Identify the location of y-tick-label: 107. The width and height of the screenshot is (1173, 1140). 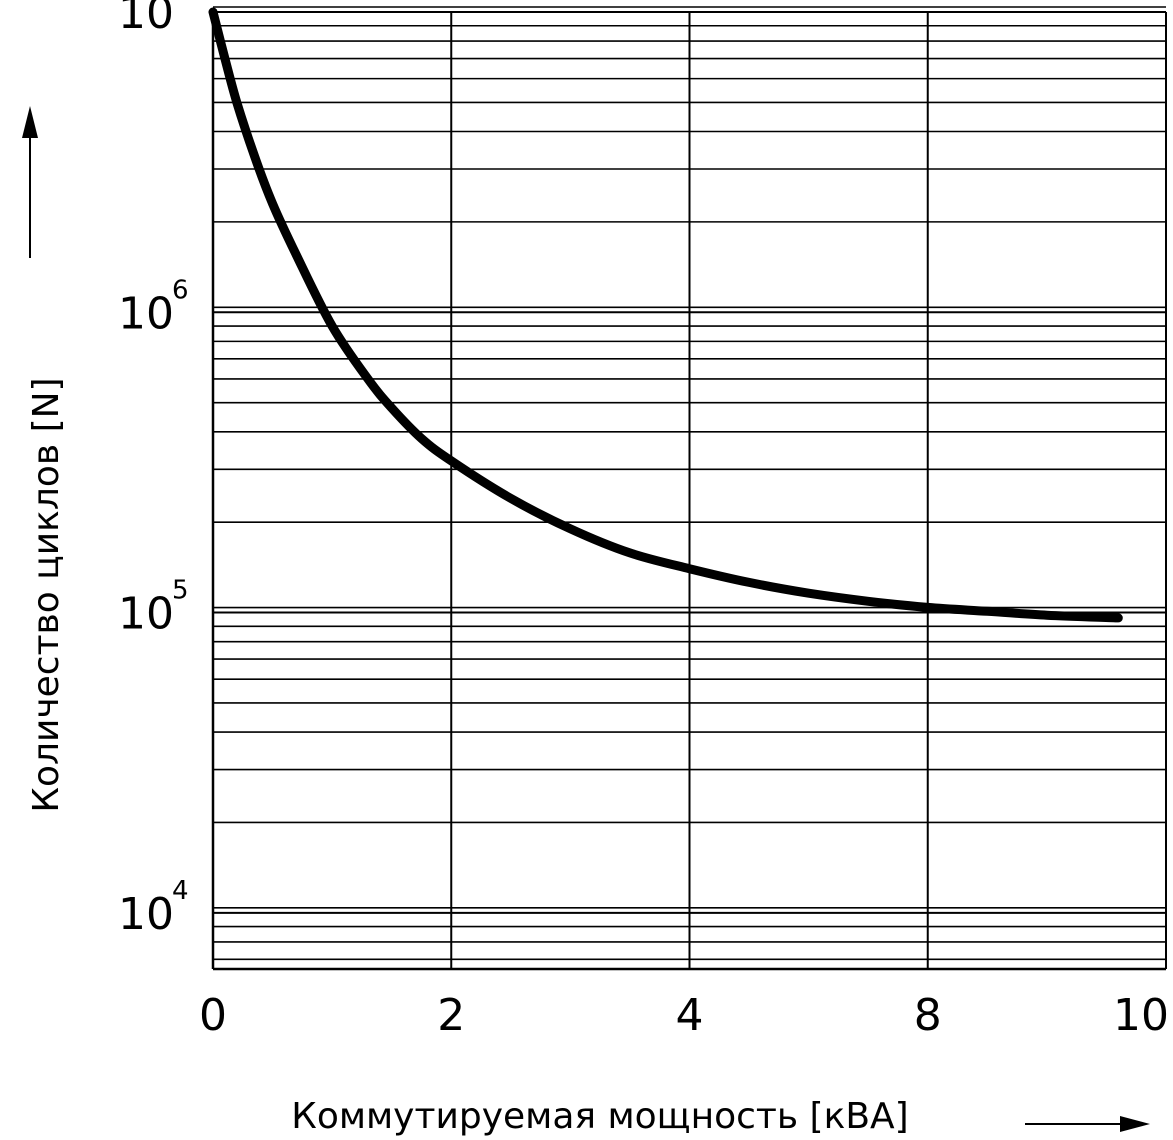
(153, 19).